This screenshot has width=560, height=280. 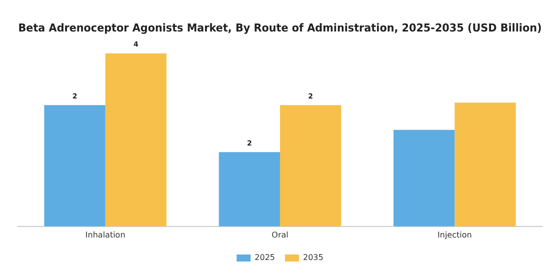 What do you see at coordinates (264, 257) in the screenshot?
I see `legend-label: 2025` at bounding box center [264, 257].